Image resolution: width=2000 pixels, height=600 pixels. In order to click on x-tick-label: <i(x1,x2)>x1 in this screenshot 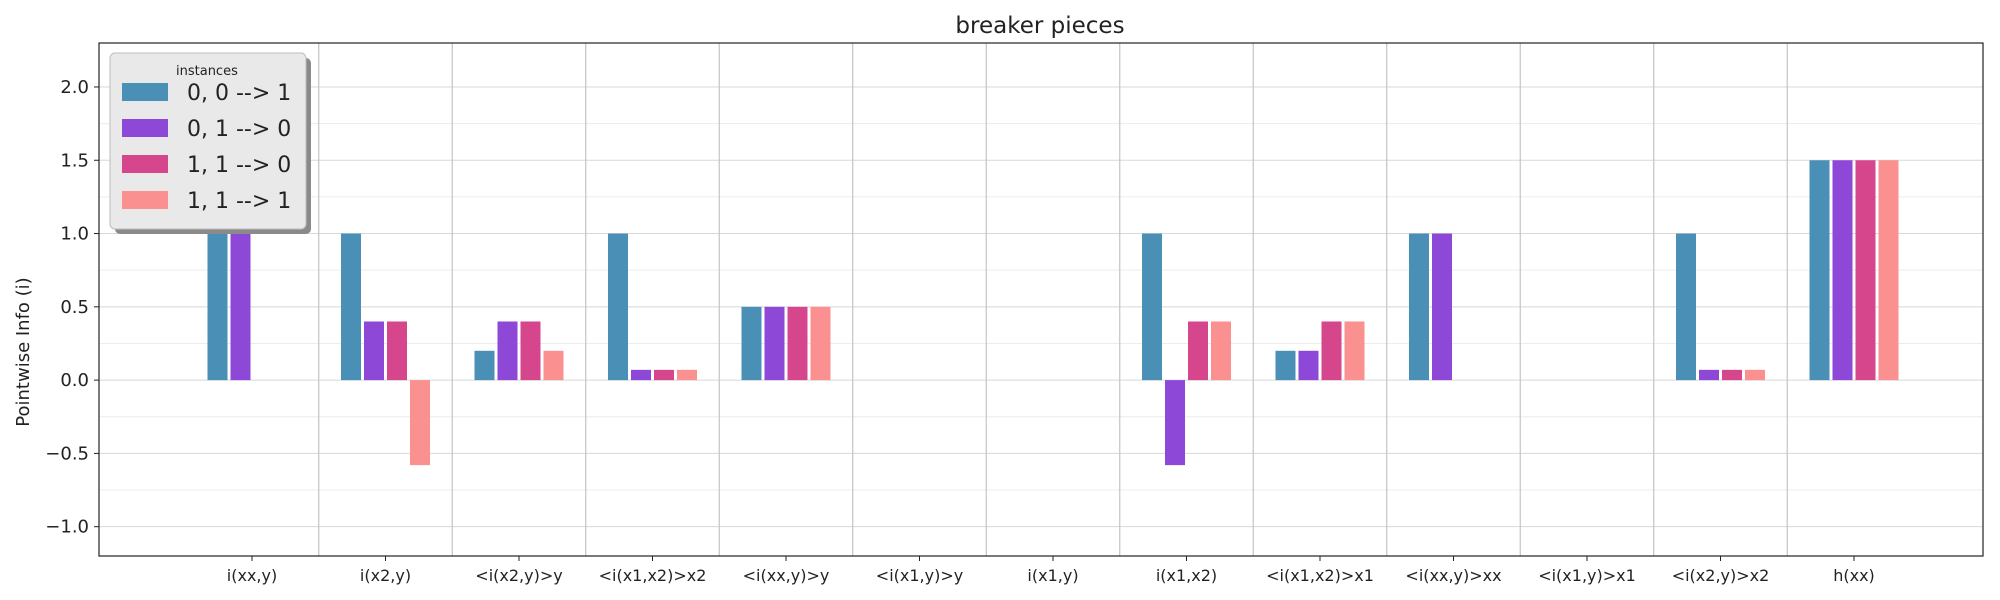, I will do `click(1320, 575)`.